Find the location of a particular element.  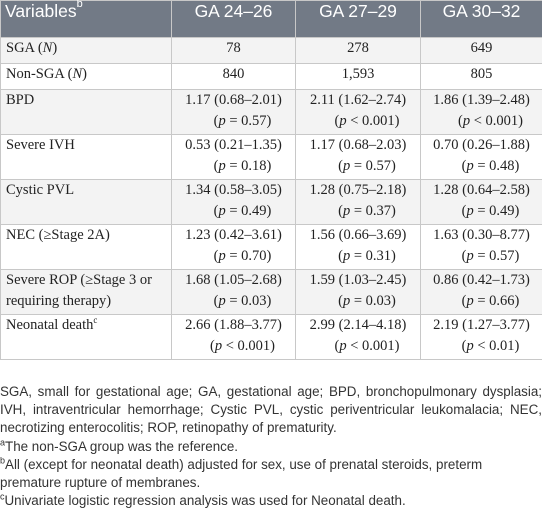

cell-value: 0.70 (0.26–1.88) (p = 0.48) is located at coordinates (481, 157).